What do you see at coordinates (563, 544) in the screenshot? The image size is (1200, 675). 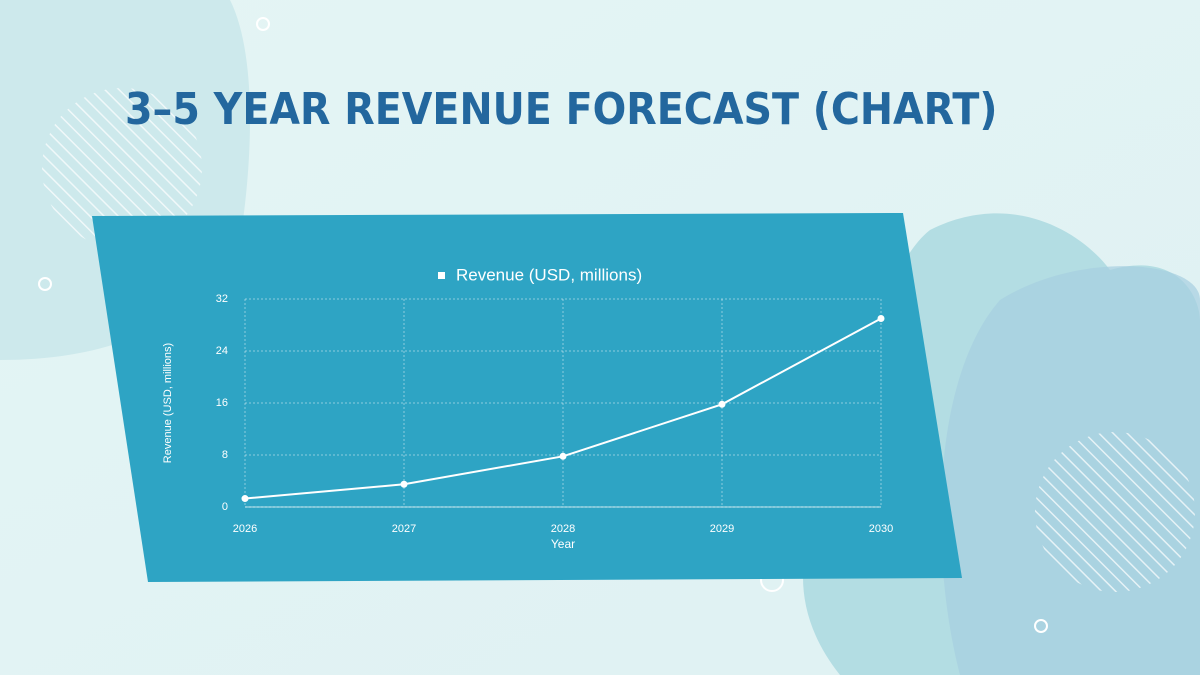 I see `x-axis-label: Year` at bounding box center [563, 544].